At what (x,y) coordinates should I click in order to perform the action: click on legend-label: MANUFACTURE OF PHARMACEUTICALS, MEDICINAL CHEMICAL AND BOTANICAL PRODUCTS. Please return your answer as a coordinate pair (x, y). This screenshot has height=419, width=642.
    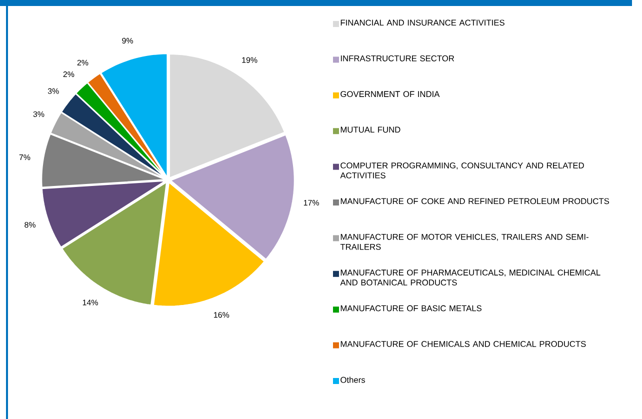
    Looking at the image, I should click on (470, 278).